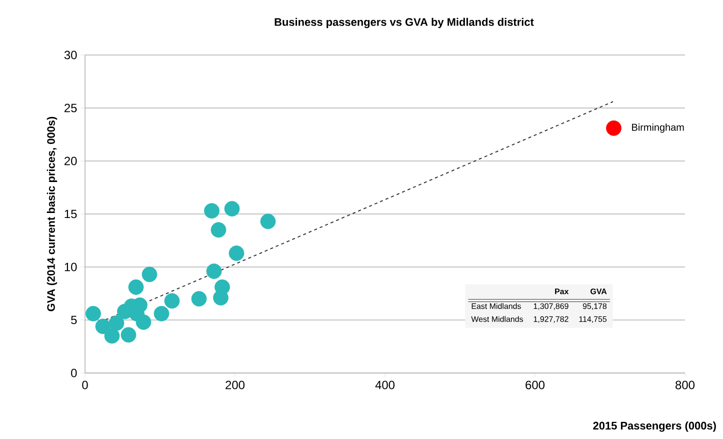  What do you see at coordinates (404, 23) in the screenshot?
I see `chart-title: Business passengers vs GVA by Midlands district` at bounding box center [404, 23].